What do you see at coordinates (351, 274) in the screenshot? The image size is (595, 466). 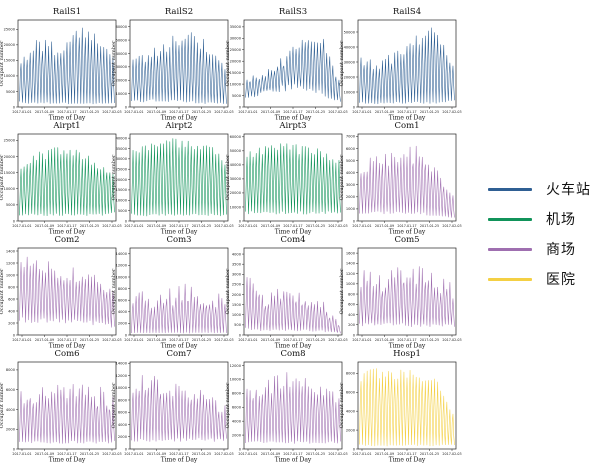 I see `y-tick-label: 1200` at bounding box center [351, 274].